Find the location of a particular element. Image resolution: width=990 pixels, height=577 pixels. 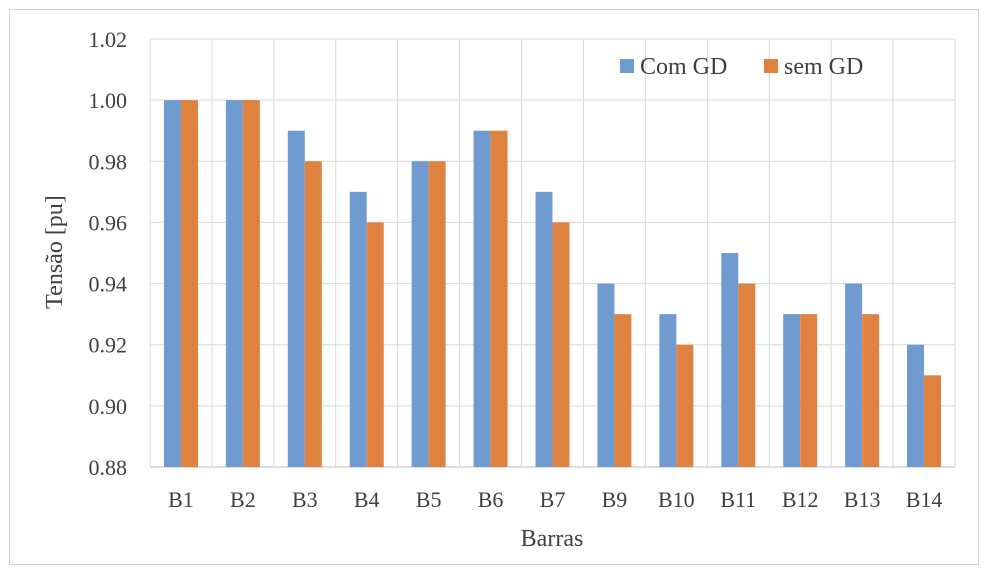

bar-sem-gd-b2 is located at coordinates (251, 284).